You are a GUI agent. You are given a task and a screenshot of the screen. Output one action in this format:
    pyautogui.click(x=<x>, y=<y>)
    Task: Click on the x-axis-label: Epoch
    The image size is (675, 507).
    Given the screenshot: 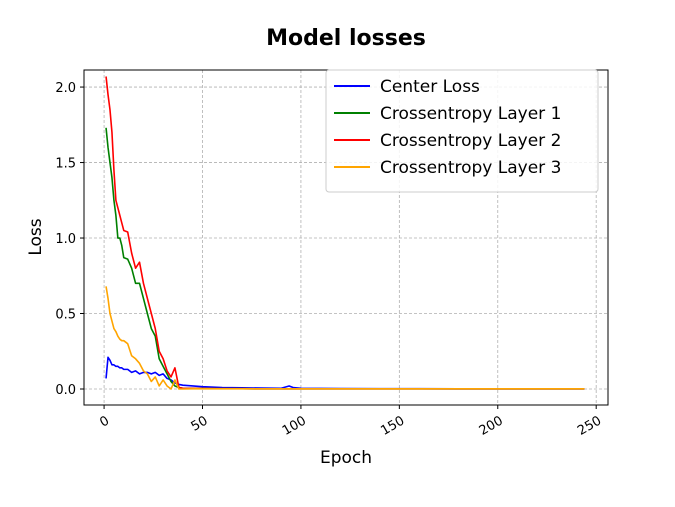 What is the action you would take?
    pyautogui.click(x=346, y=458)
    